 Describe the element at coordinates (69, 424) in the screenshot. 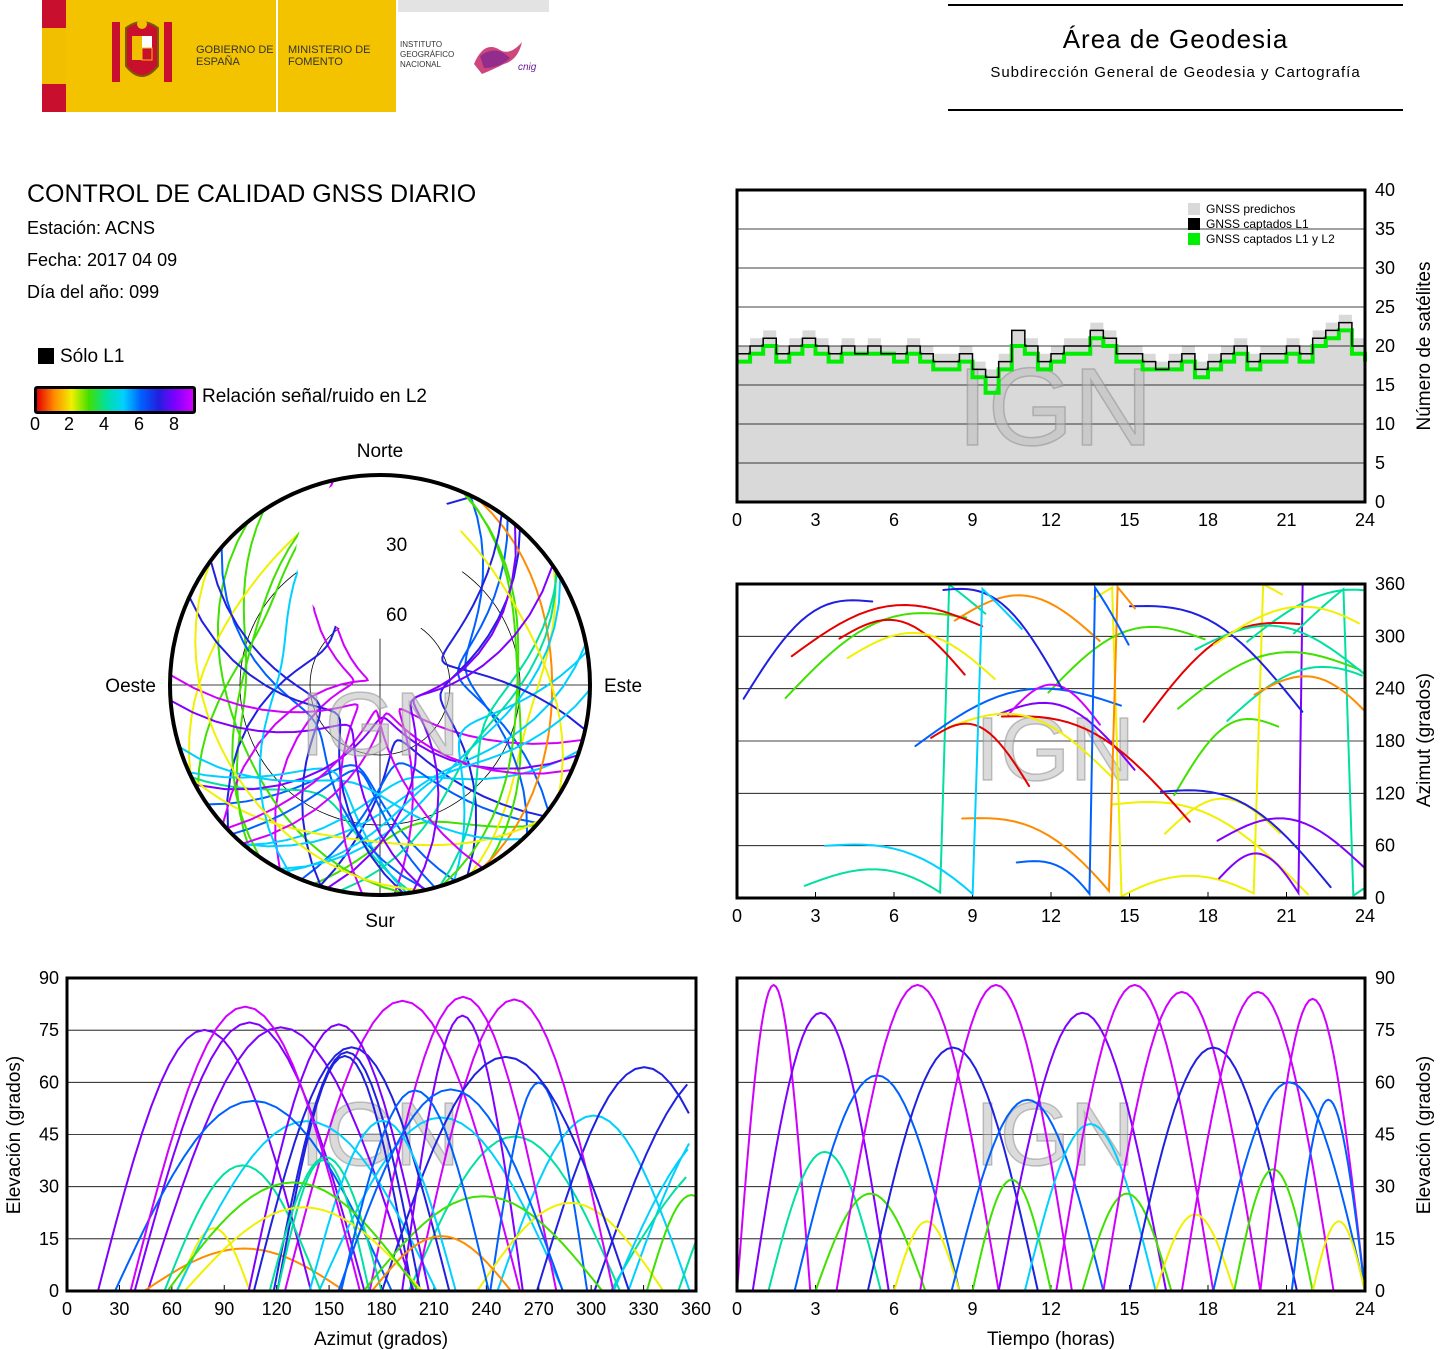

I see `colorbar-tick: 2` at that location.